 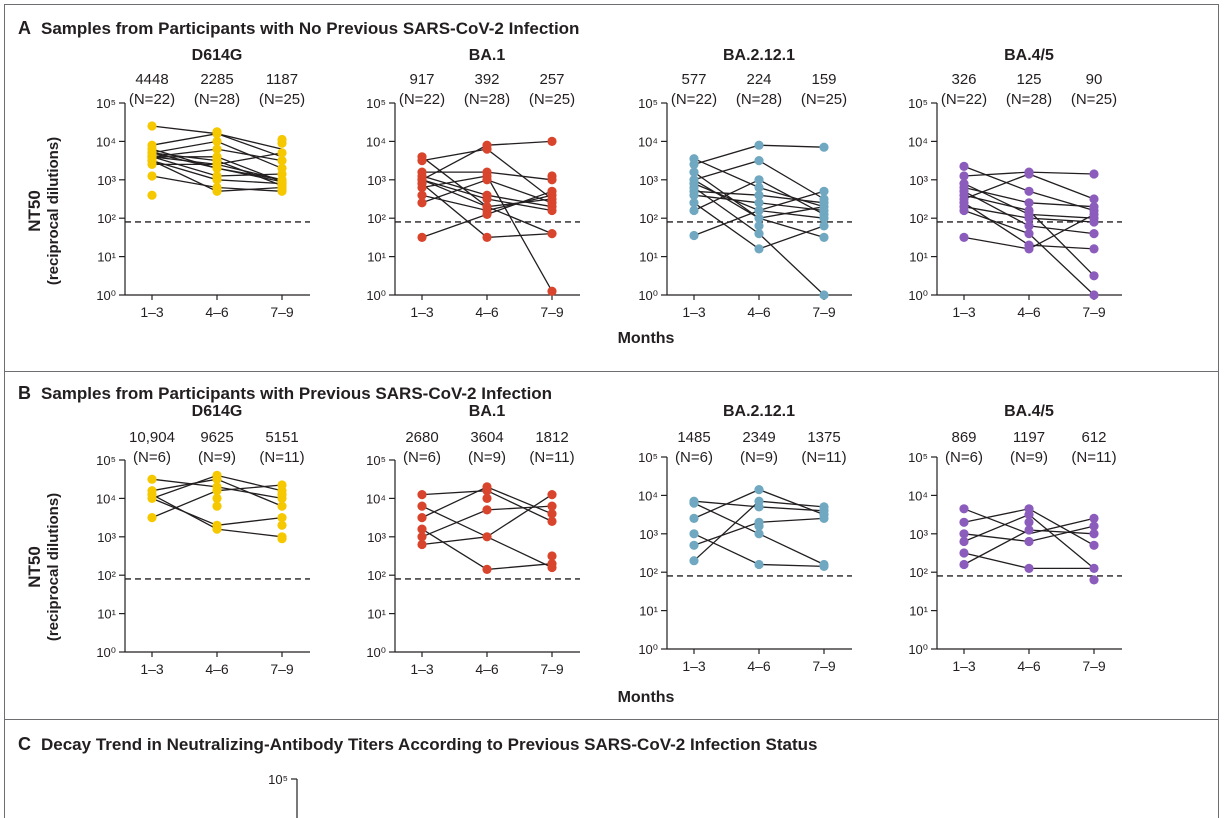 What do you see at coordinates (963, 437) in the screenshot?
I see `gmt-value-label: 869` at bounding box center [963, 437].